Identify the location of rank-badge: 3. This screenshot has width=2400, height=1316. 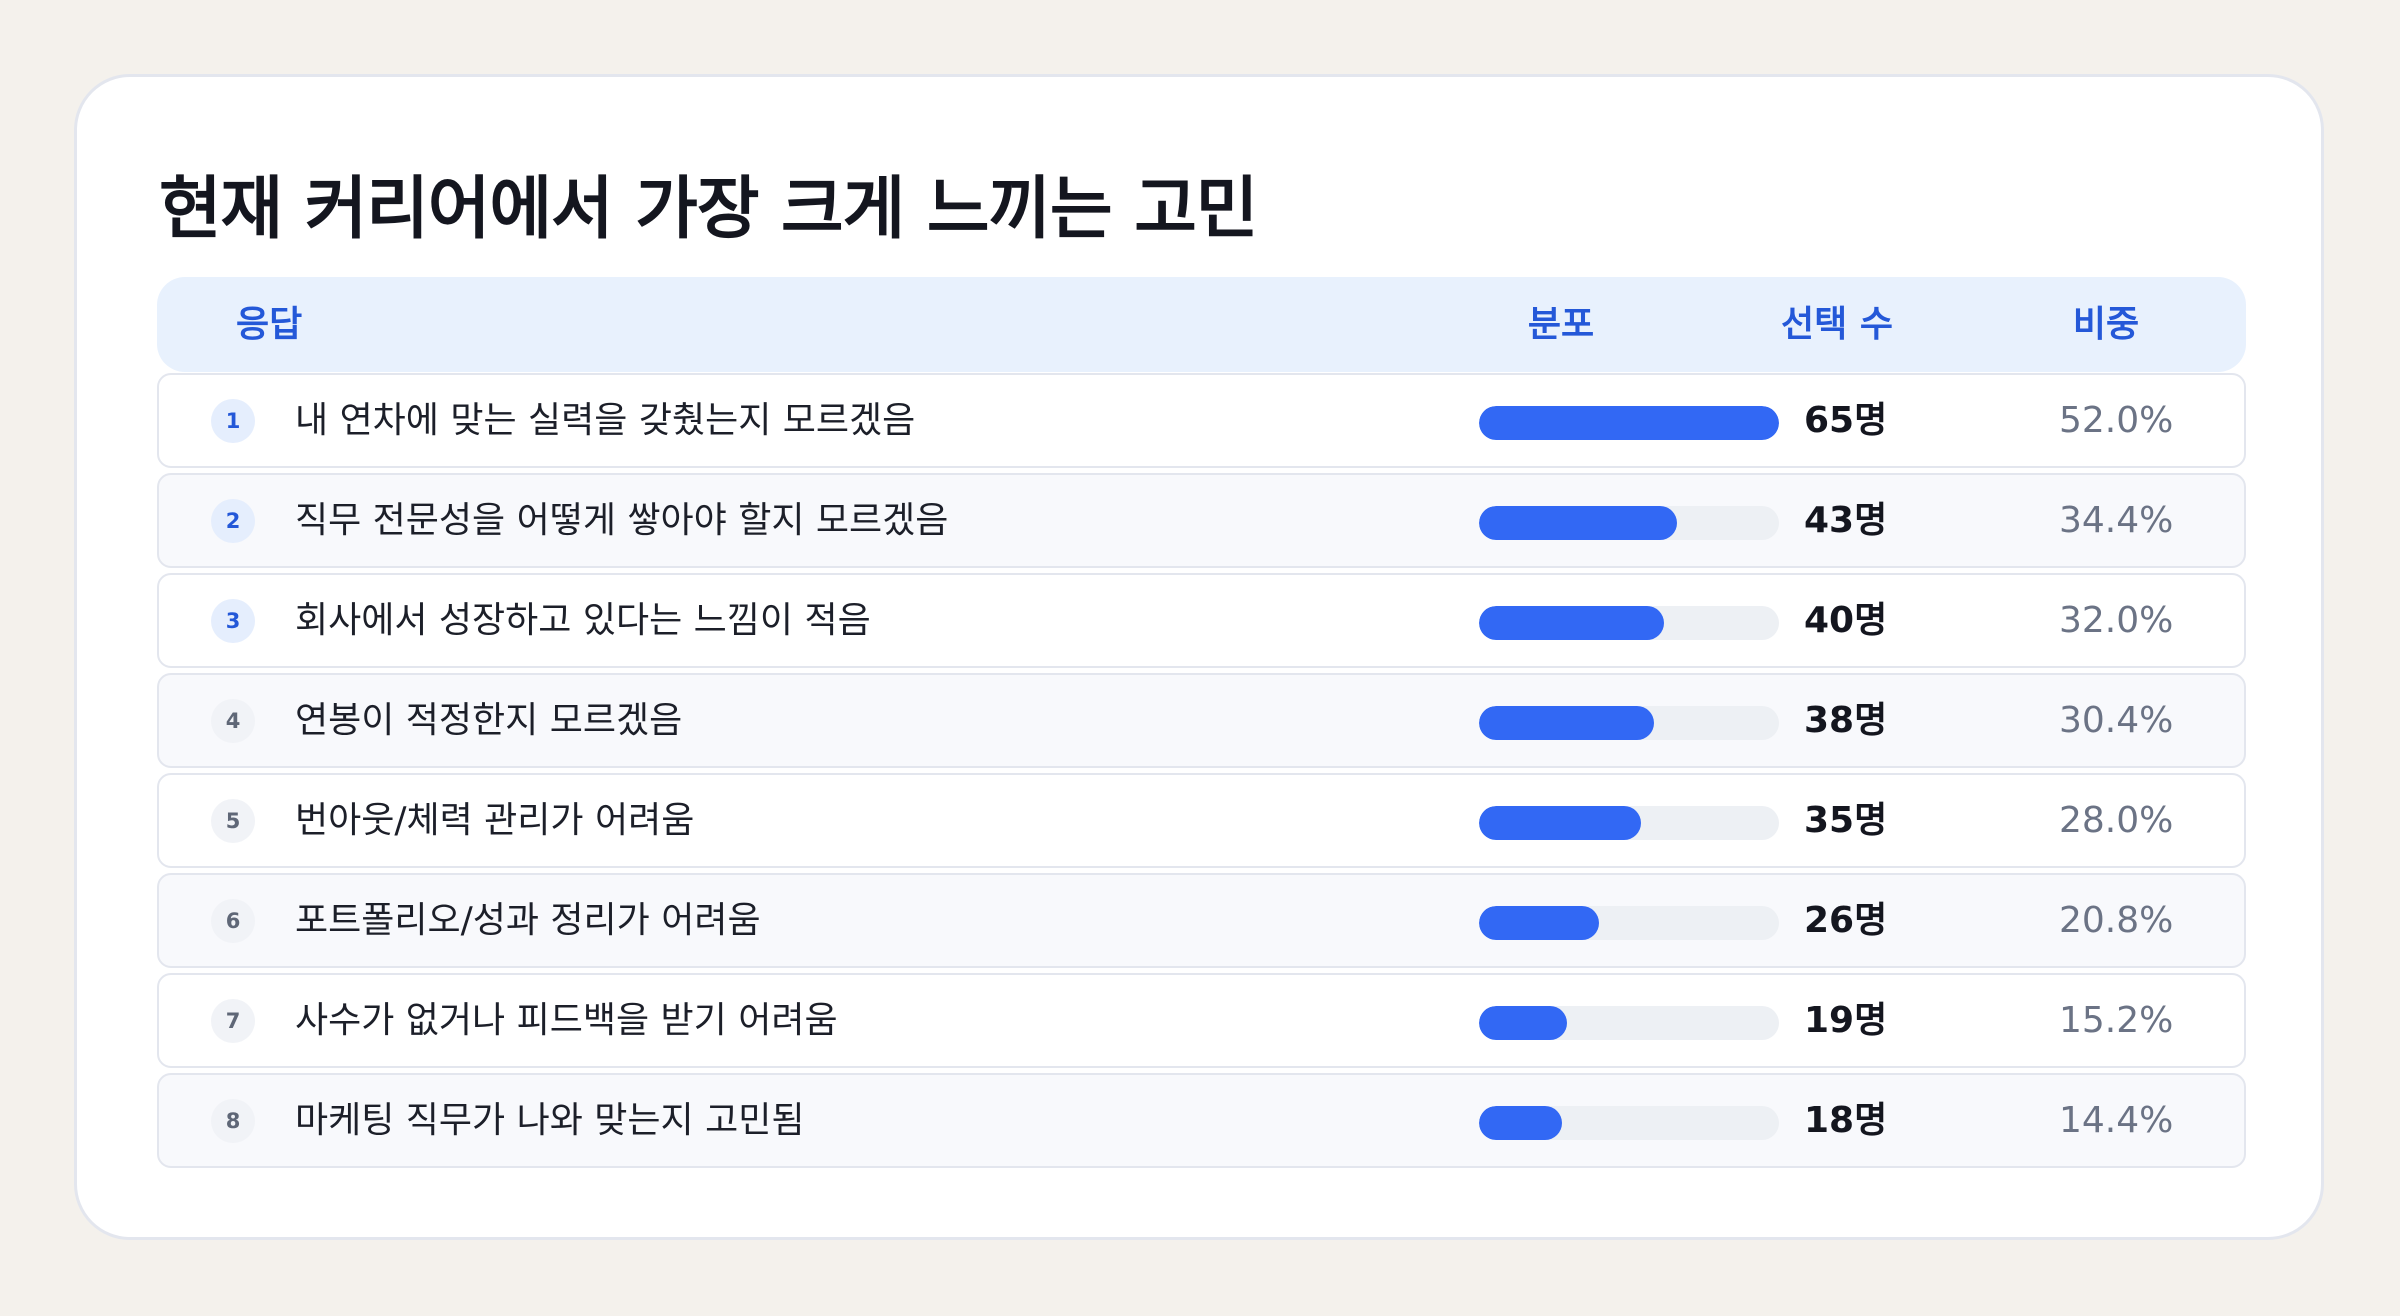
(233, 621).